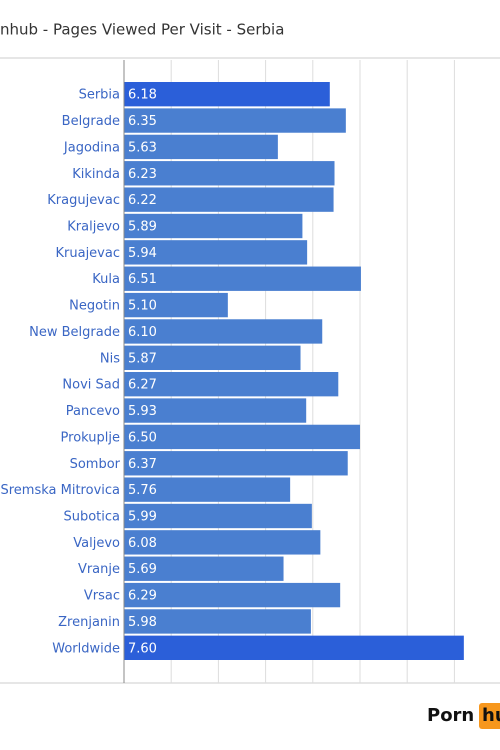  What do you see at coordinates (142, 411) in the screenshot?
I see `value-label: 5.93` at bounding box center [142, 411].